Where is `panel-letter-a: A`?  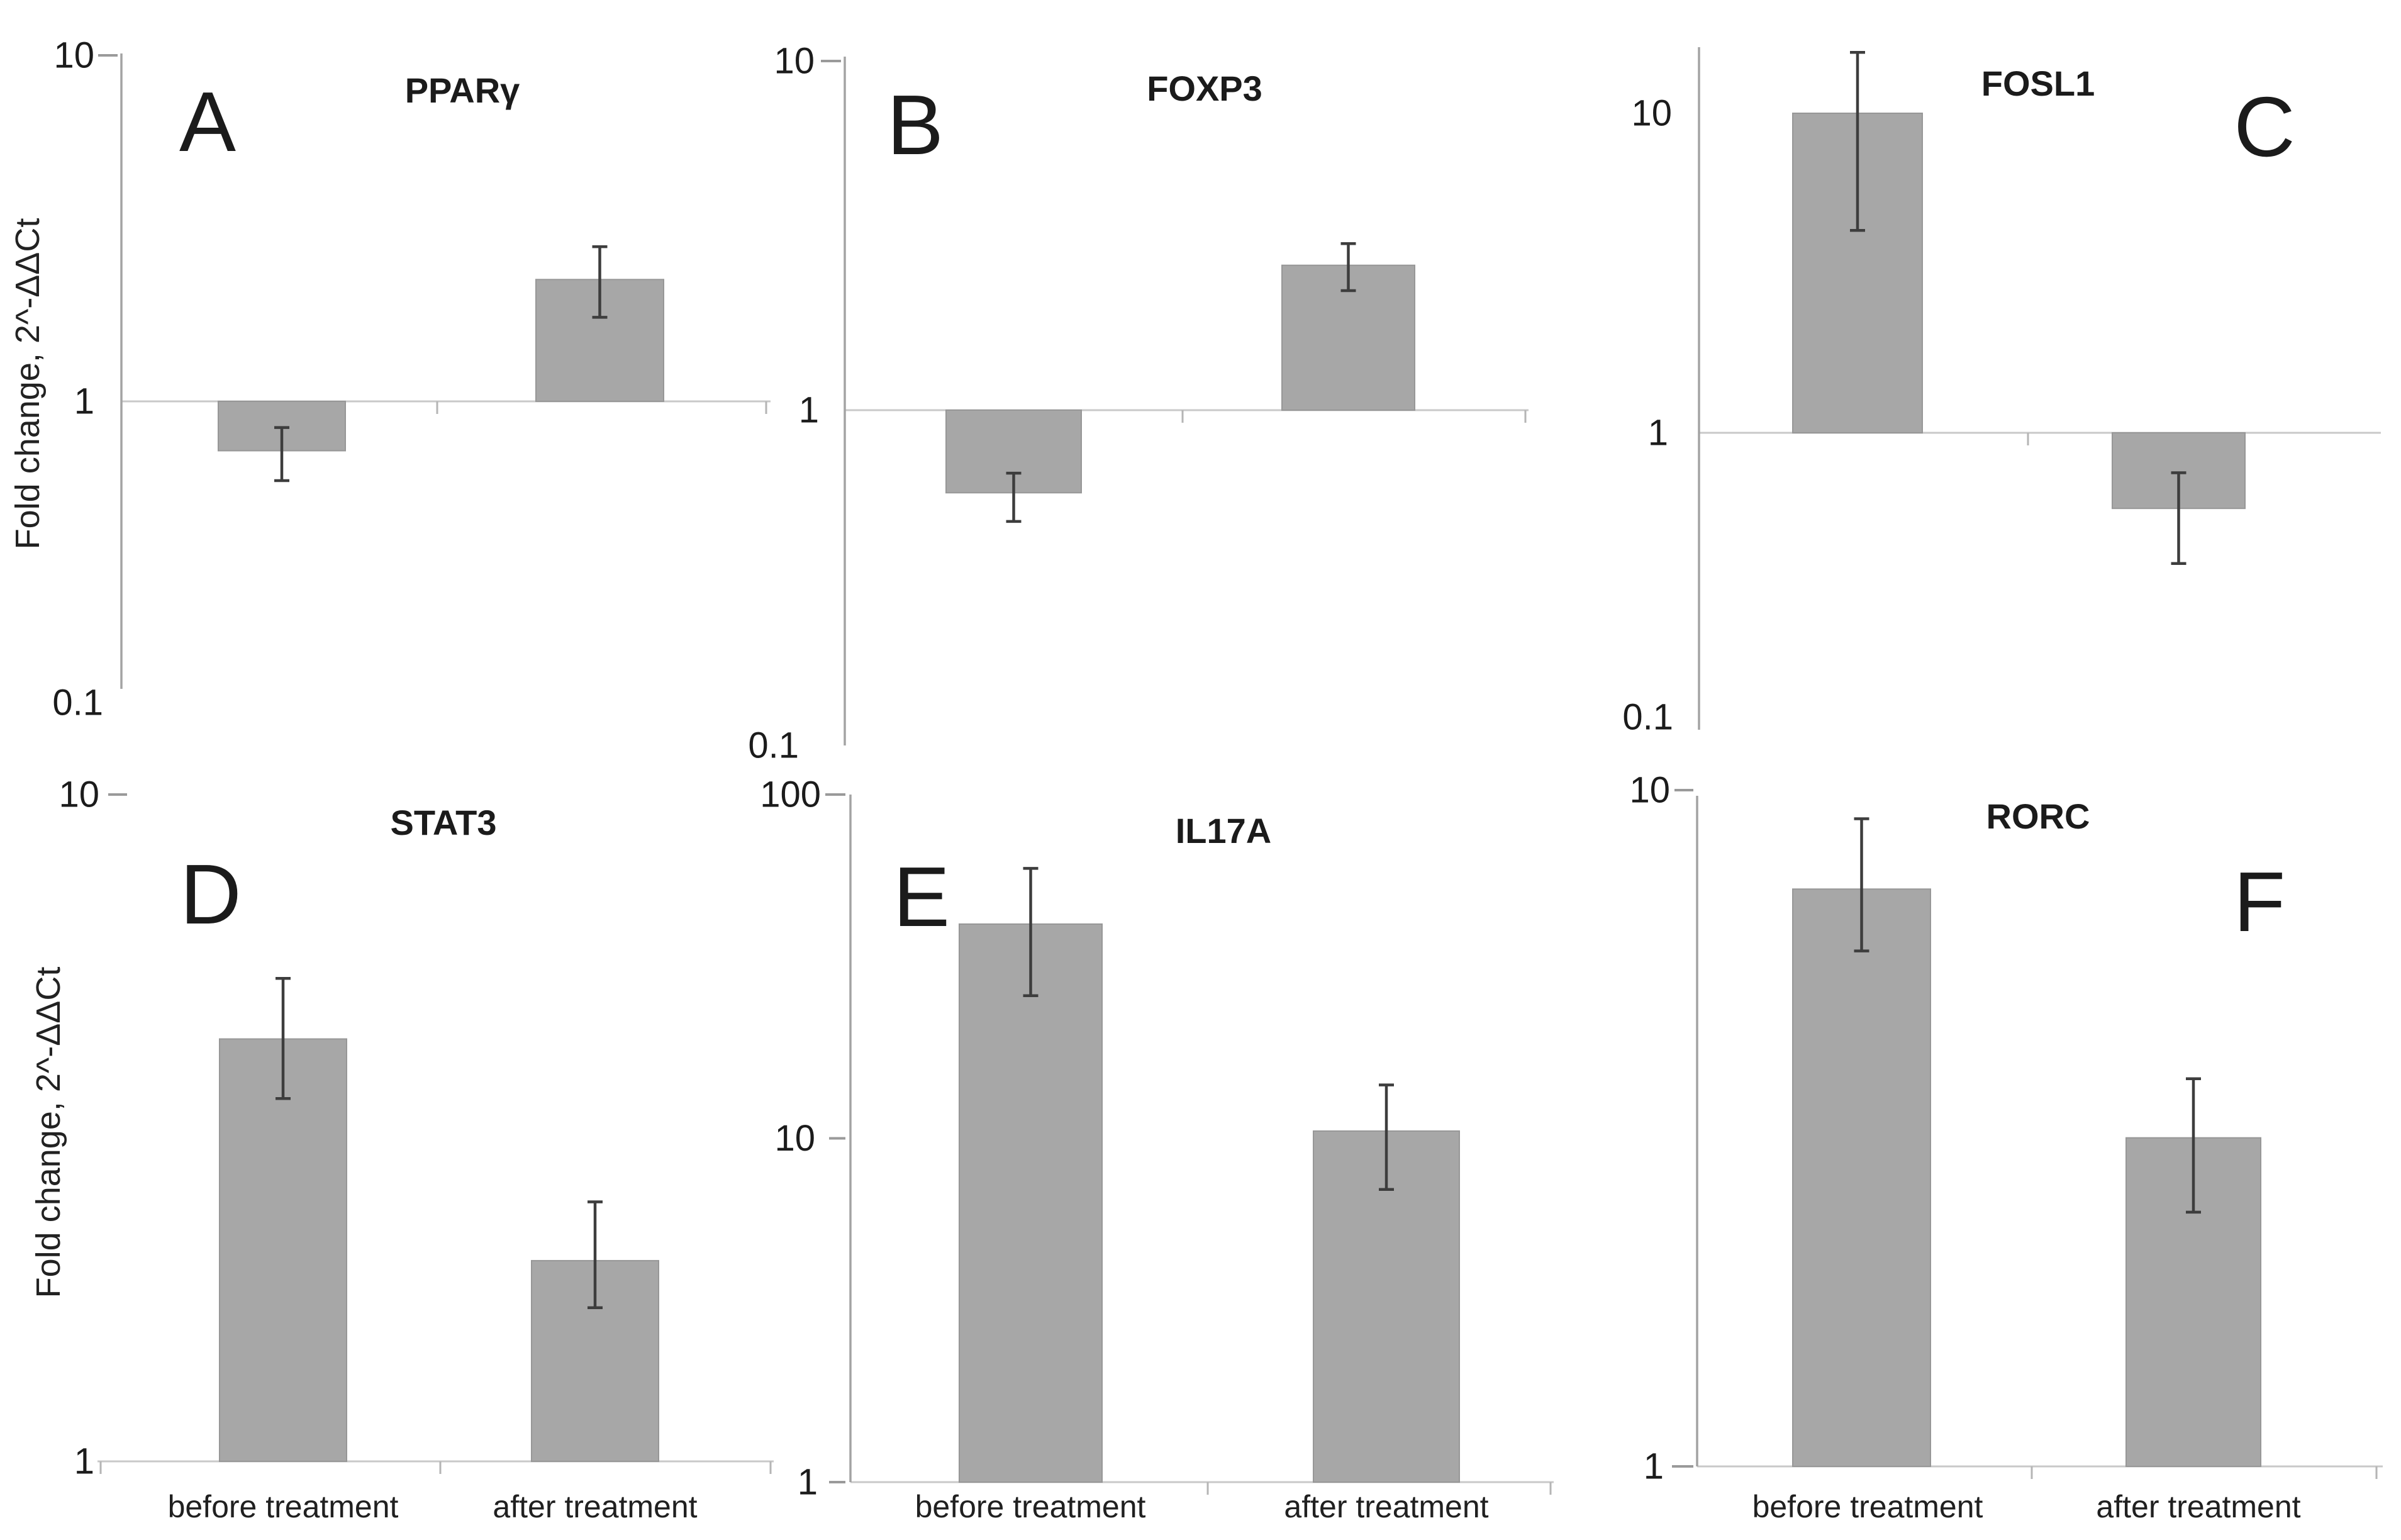
panel-letter-a: A is located at coordinates (207, 121).